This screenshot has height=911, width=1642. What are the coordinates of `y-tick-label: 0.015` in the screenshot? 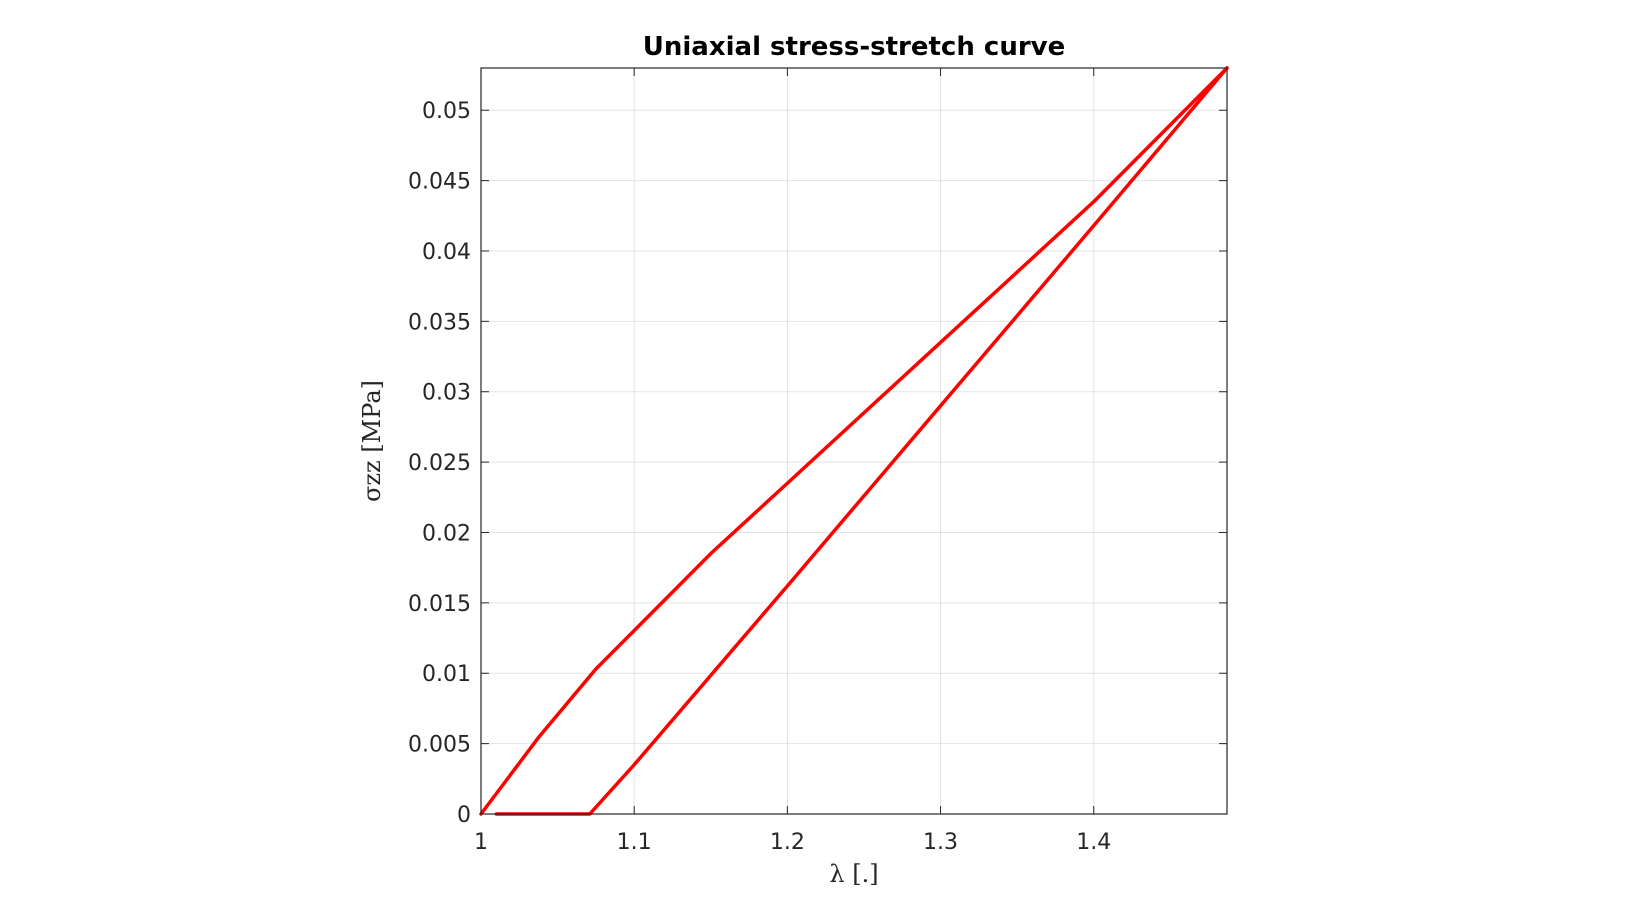 It's located at (439, 604).